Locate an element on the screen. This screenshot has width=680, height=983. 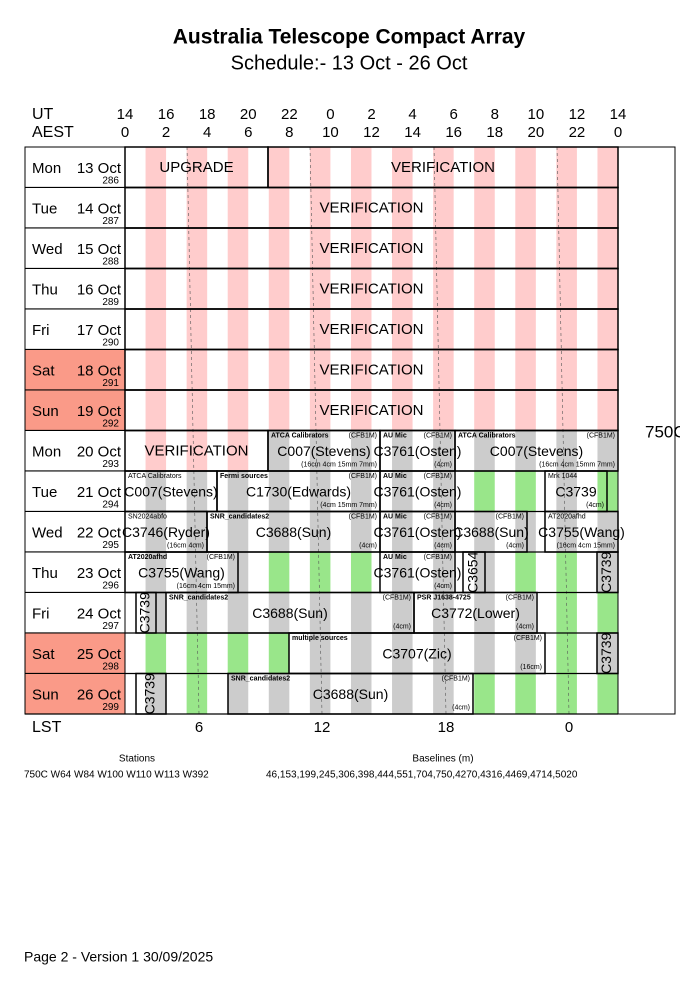
stations-label: Stations is located at coordinates (137, 759).